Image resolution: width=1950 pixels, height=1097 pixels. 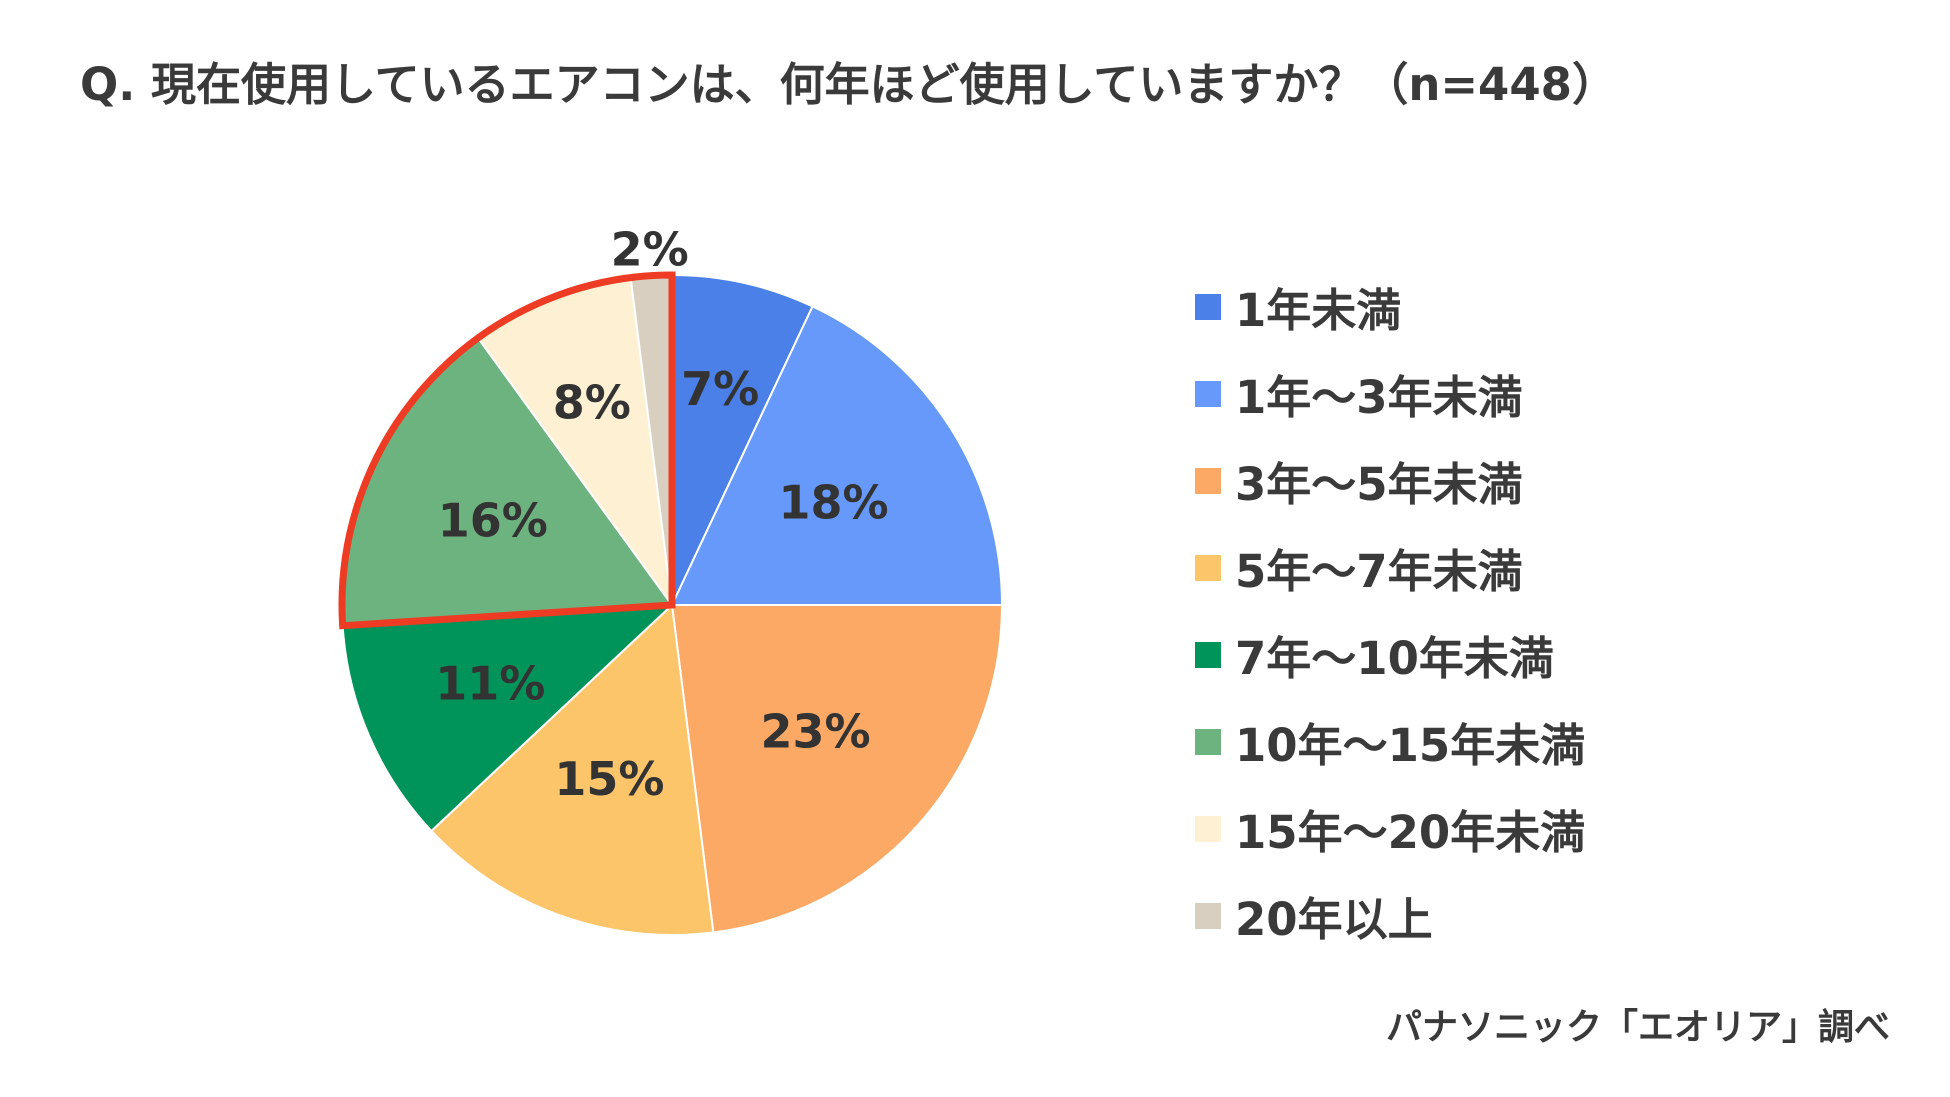 What do you see at coordinates (592, 402) in the screenshot?
I see `slice-label-7: 8%` at bounding box center [592, 402].